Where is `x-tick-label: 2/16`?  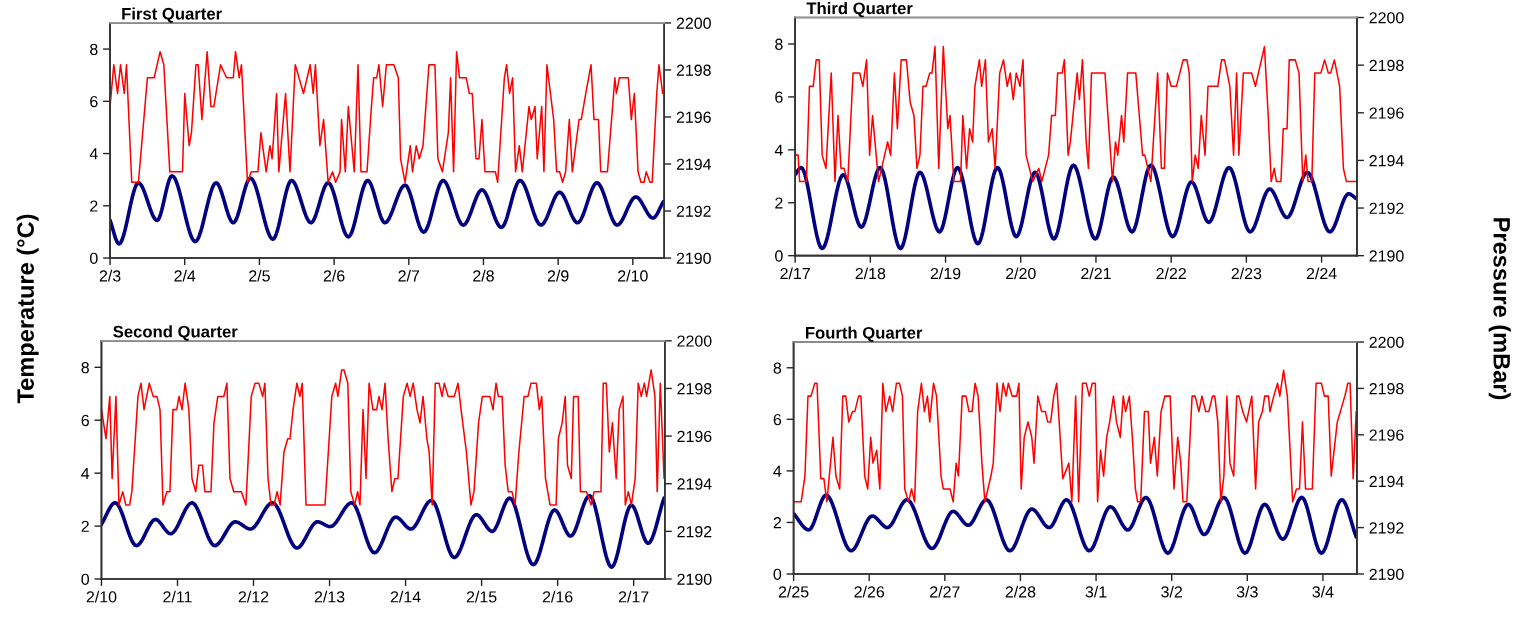
x-tick-label: 2/16 is located at coordinates (557, 596).